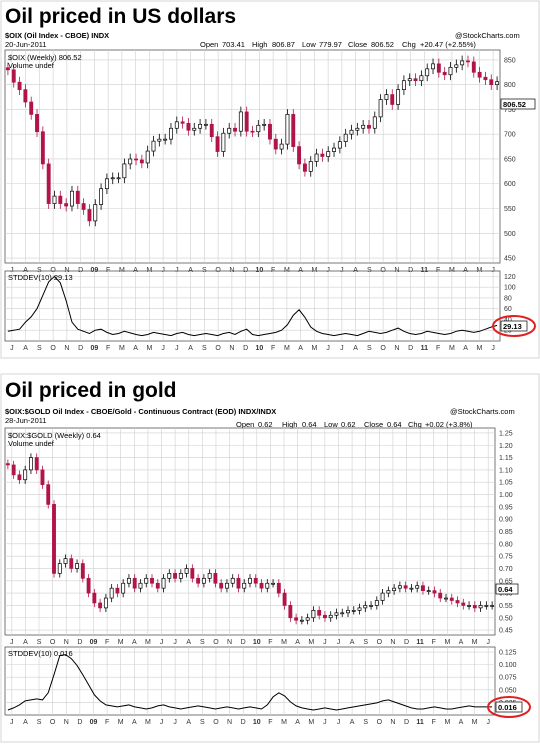  Describe the element at coordinates (508, 653) in the screenshot. I see `y-tick-label: 0.125` at that location.